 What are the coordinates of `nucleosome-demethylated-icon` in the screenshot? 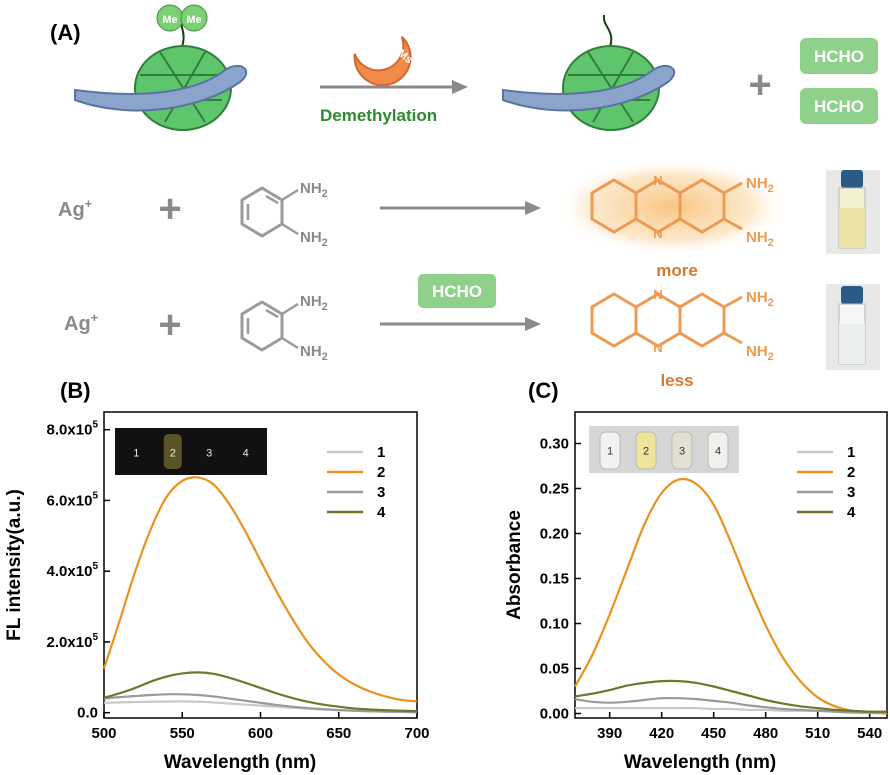 It's located at (589, 72).